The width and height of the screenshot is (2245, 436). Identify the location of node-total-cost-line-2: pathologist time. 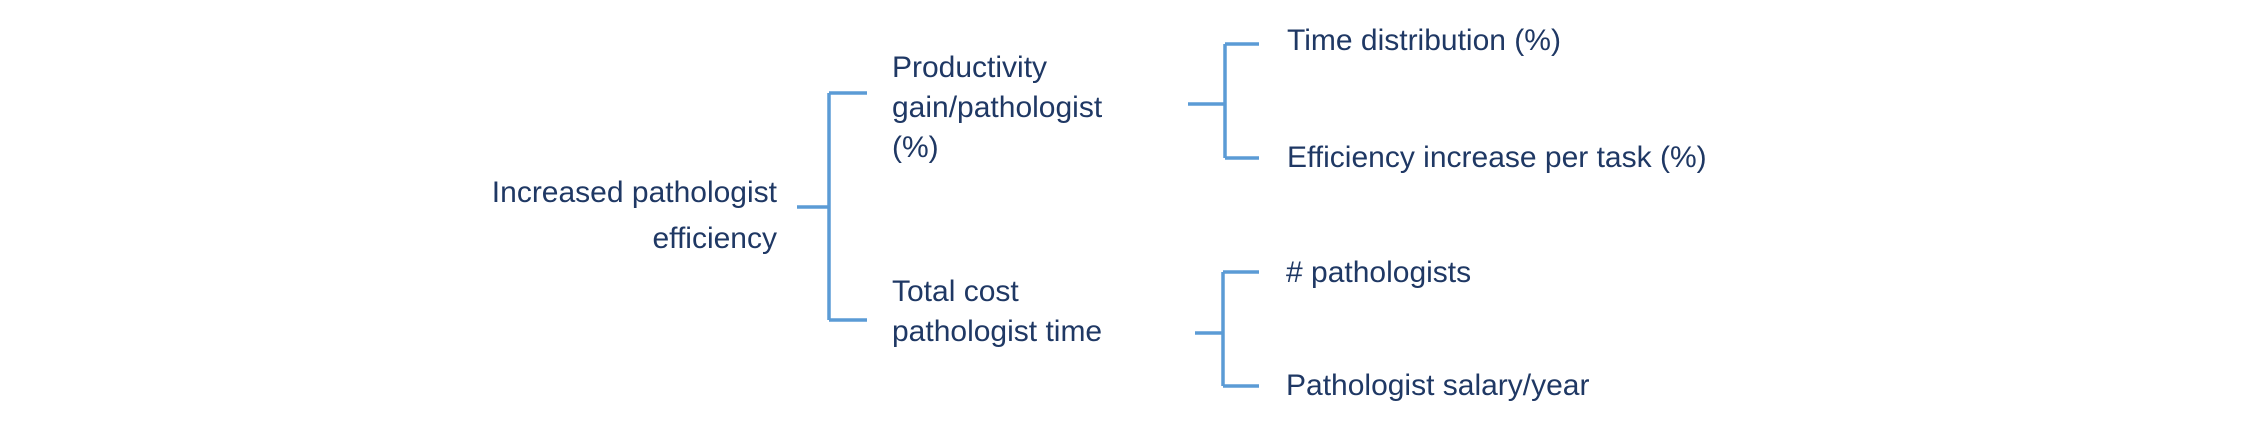
(997, 331).